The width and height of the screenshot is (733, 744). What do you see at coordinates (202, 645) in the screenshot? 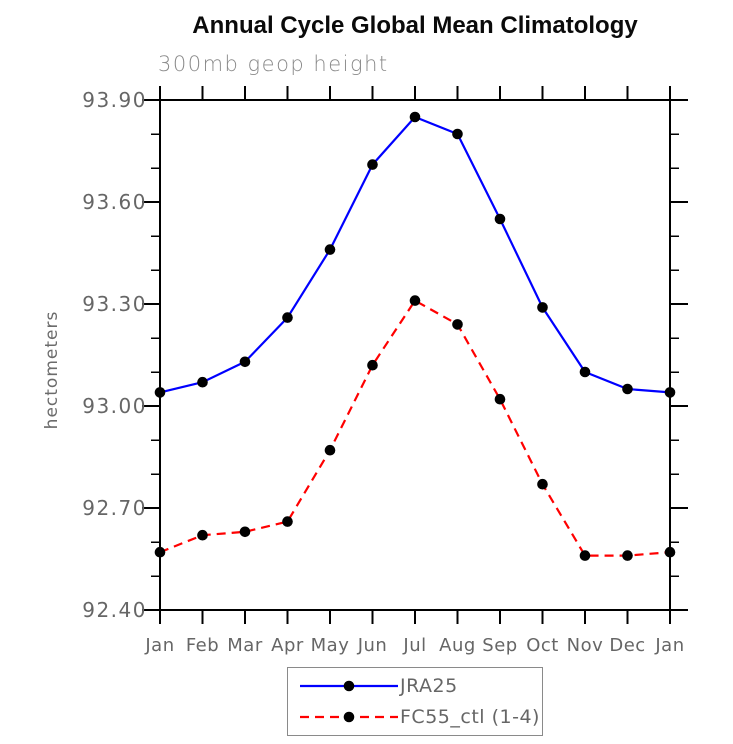
I see `x-tick-label: Feb` at bounding box center [202, 645].